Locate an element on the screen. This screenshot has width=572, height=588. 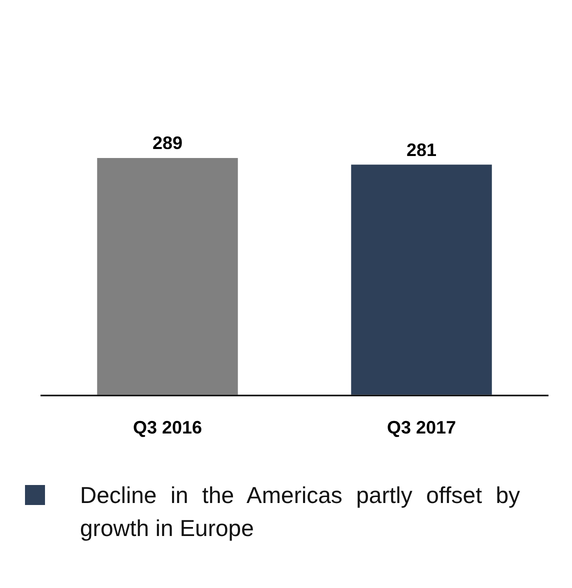
text: Decline in the Americas partly offset by growth in Europe is located at coordinates (300, 512).